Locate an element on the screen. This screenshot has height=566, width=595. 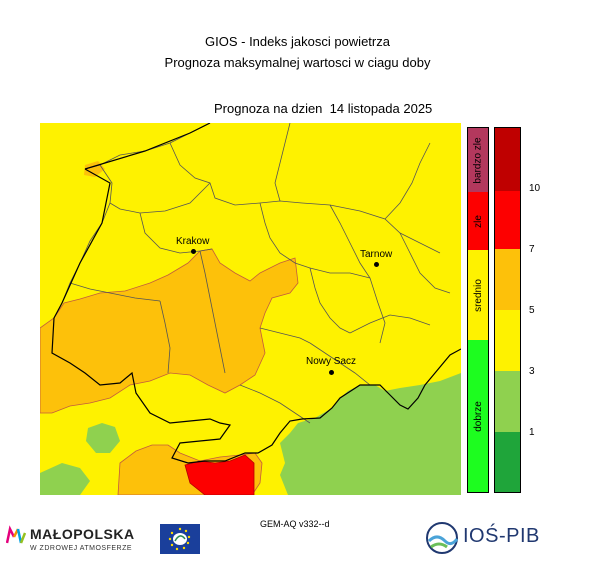
north-border is located at coordinates (147, 146).